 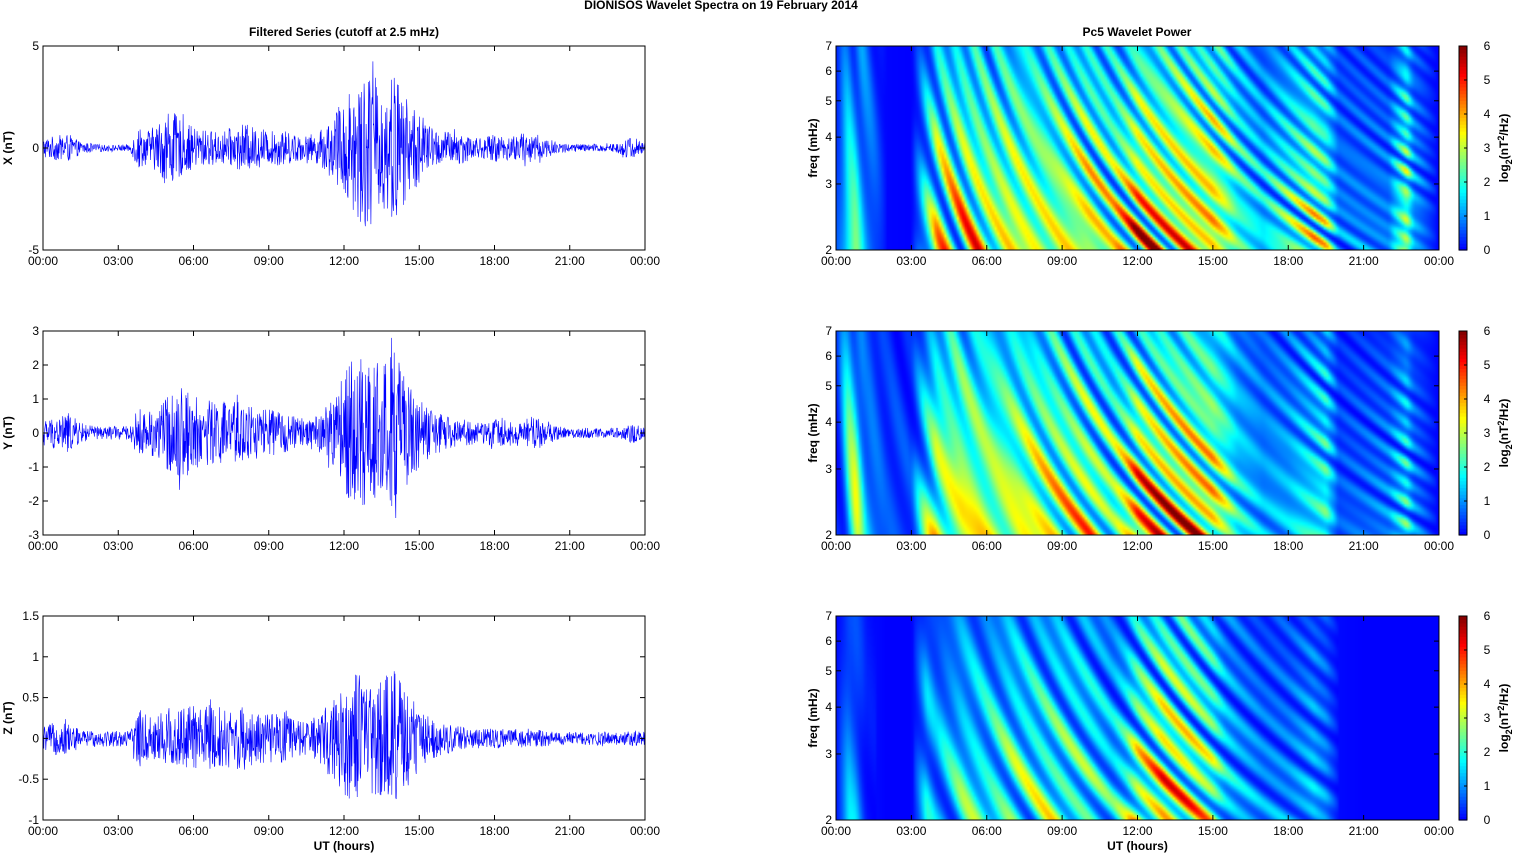 I want to click on series-x-xtick-label: 15:00, so click(x=419, y=261).